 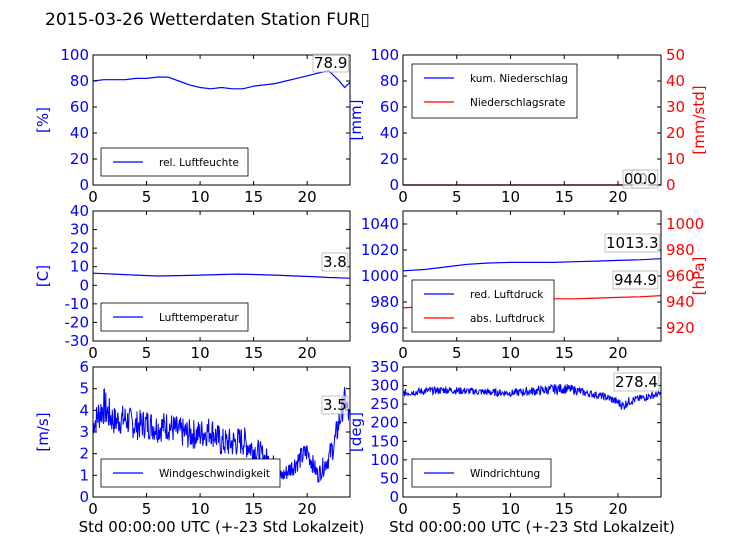 I want to click on y-tick-label-4-6: 6, so click(x=84, y=367).